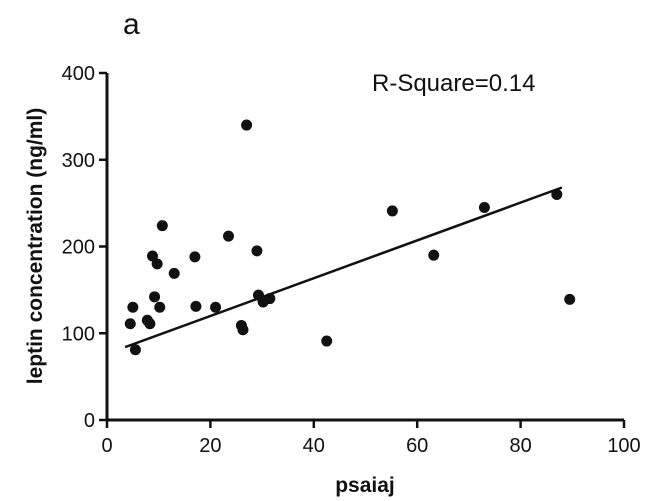 Image resolution: width=655 pixels, height=501 pixels. What do you see at coordinates (78, 161) in the screenshot?
I see `y-tick-label: 300` at bounding box center [78, 161].